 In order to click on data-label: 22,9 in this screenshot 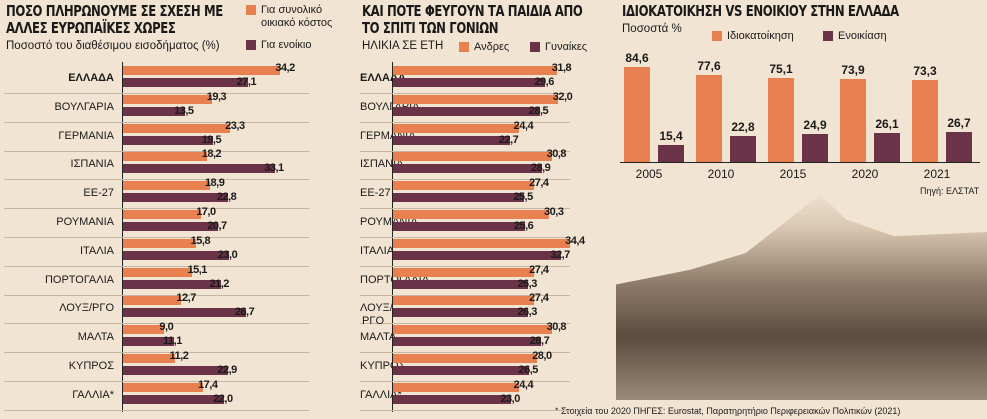, I will do `click(227, 370)`.